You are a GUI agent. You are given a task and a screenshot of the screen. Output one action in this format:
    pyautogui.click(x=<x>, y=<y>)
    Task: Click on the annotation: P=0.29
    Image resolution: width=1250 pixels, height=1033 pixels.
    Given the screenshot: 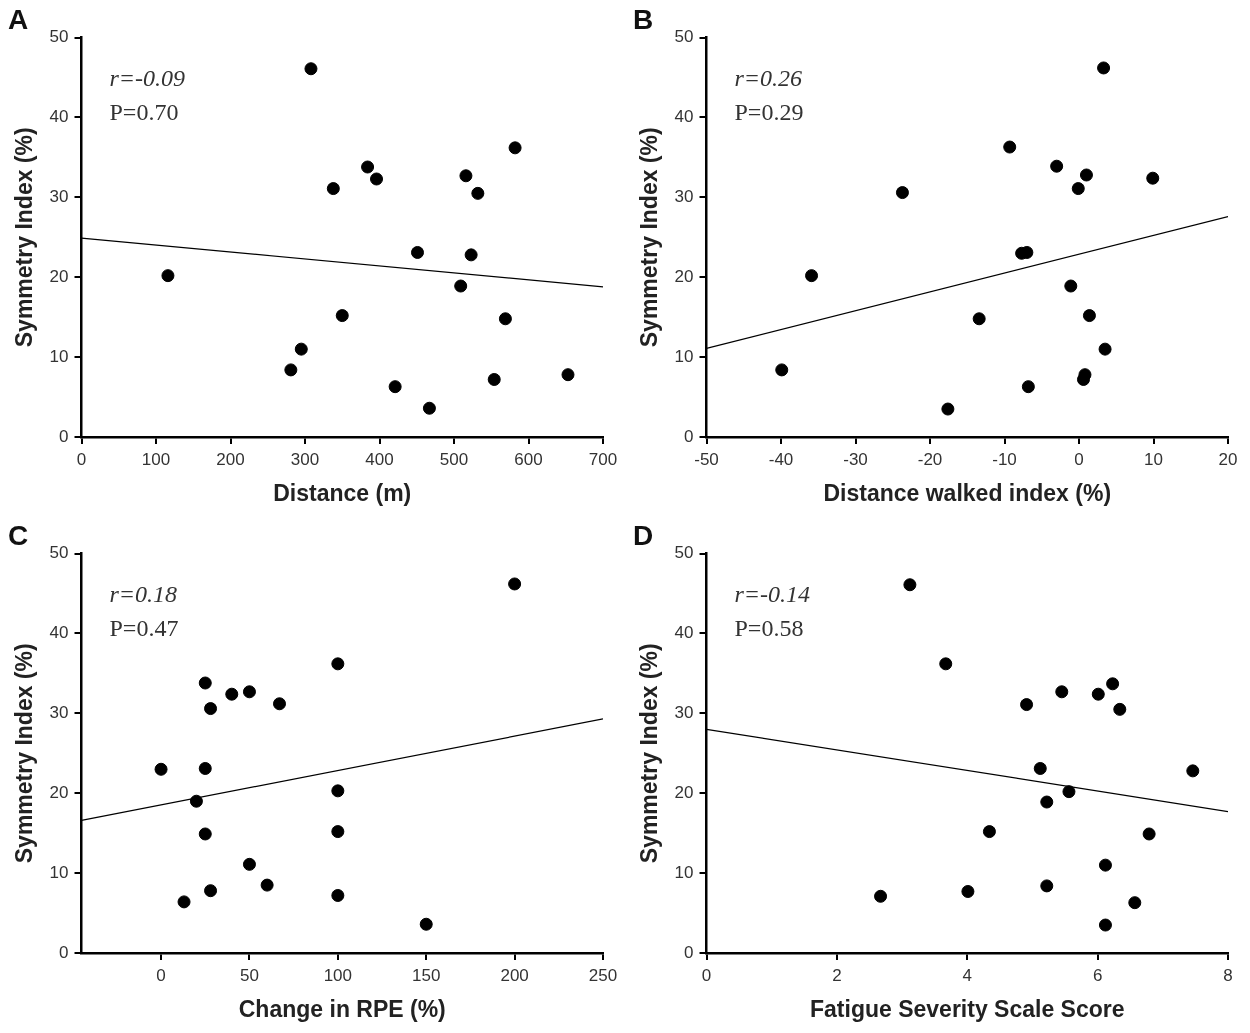 What is the action you would take?
    pyautogui.click(x=769, y=111)
    